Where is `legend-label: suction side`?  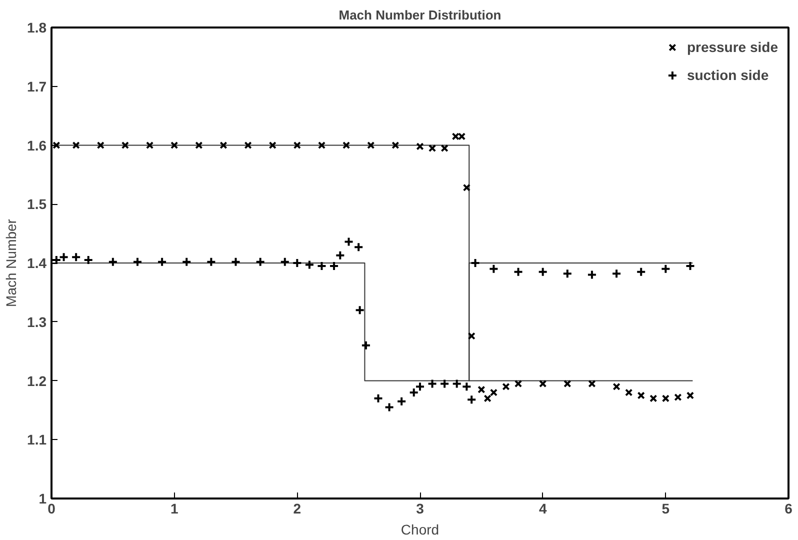
legend-label: suction side is located at coordinates (727, 75).